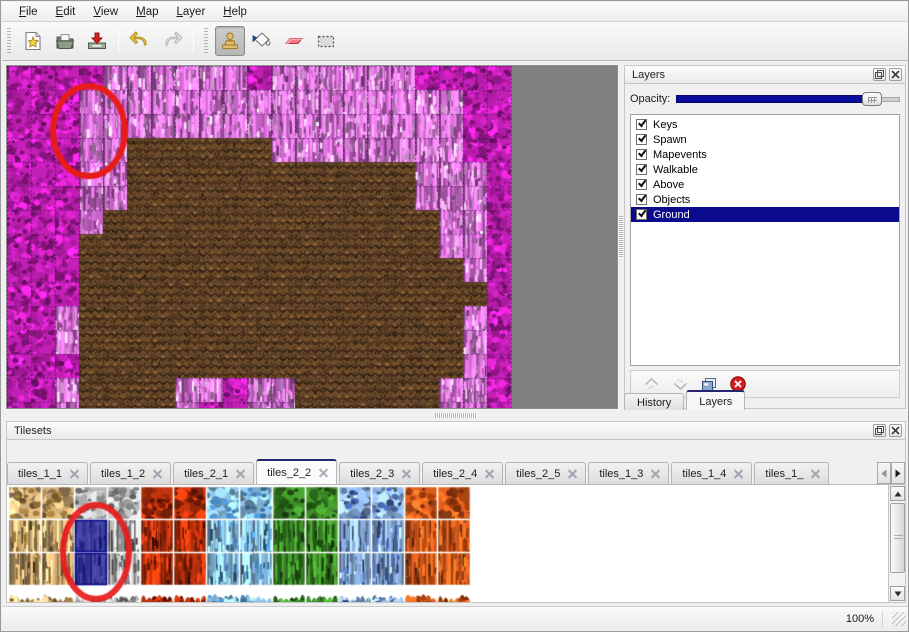  Describe the element at coordinates (895, 74) in the screenshot. I see `layers-close-button` at that location.